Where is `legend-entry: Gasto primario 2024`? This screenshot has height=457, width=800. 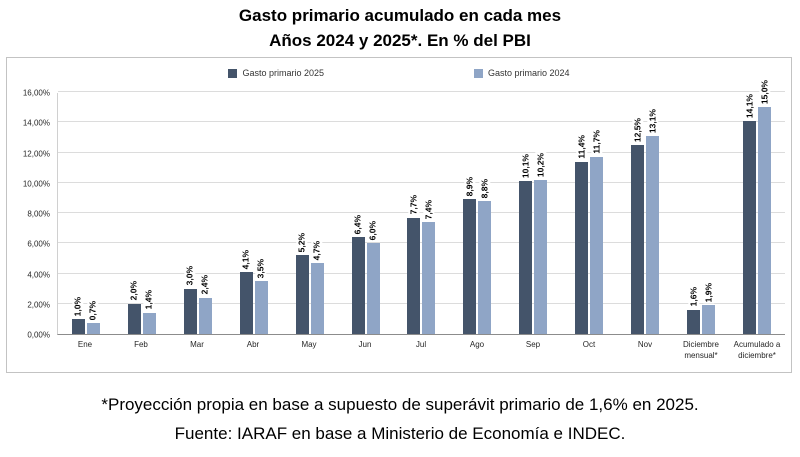
legend-entry: Gasto primario 2024 is located at coordinates (522, 73).